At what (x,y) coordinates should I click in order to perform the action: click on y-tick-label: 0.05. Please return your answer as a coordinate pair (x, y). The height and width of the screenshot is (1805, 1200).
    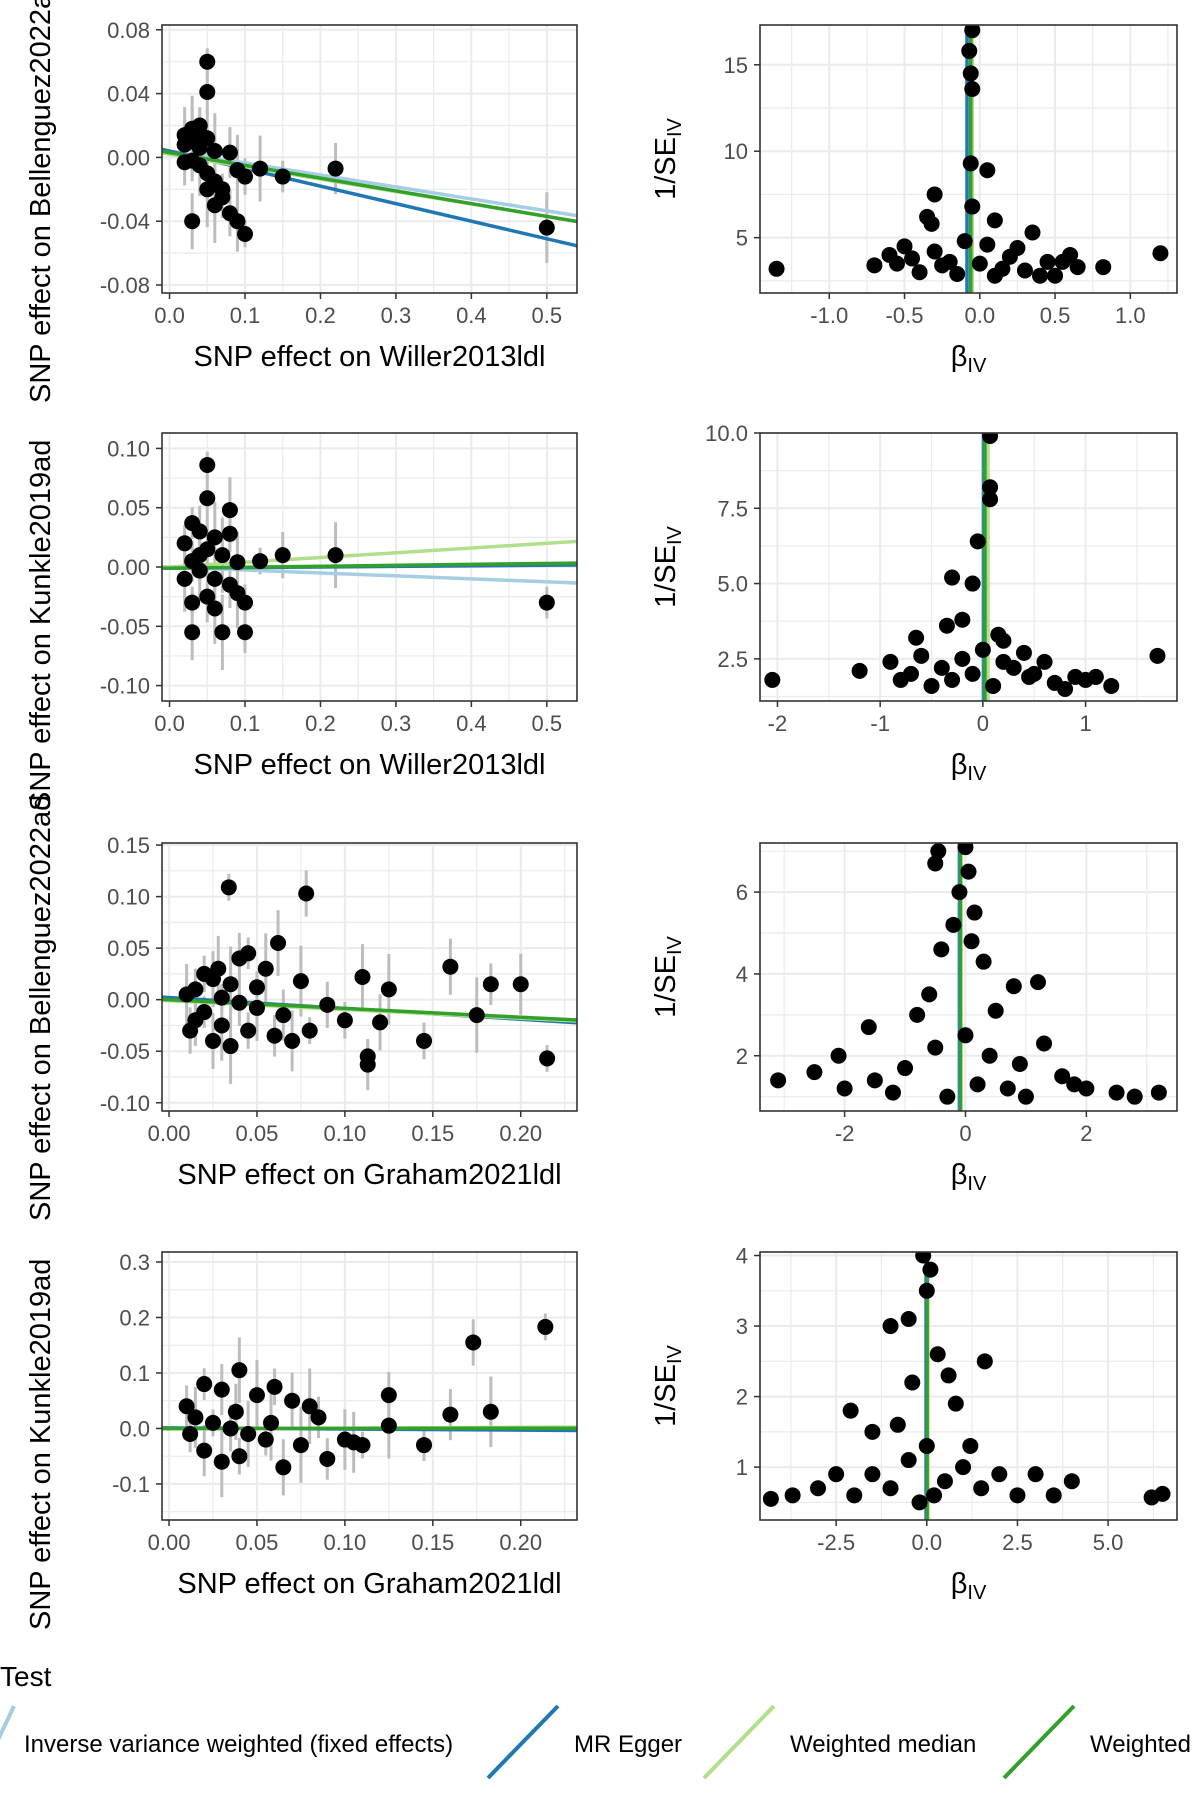
    Looking at the image, I should click on (128, 948).